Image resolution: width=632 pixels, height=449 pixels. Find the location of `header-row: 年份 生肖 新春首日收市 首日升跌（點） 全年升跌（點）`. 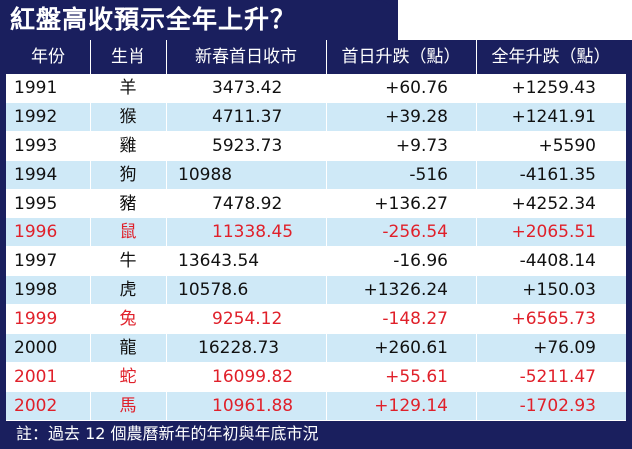

header-row: 年份 生肖 新春首日收市 首日升跌（點） 全年升跌（點） is located at coordinates (316, 57).